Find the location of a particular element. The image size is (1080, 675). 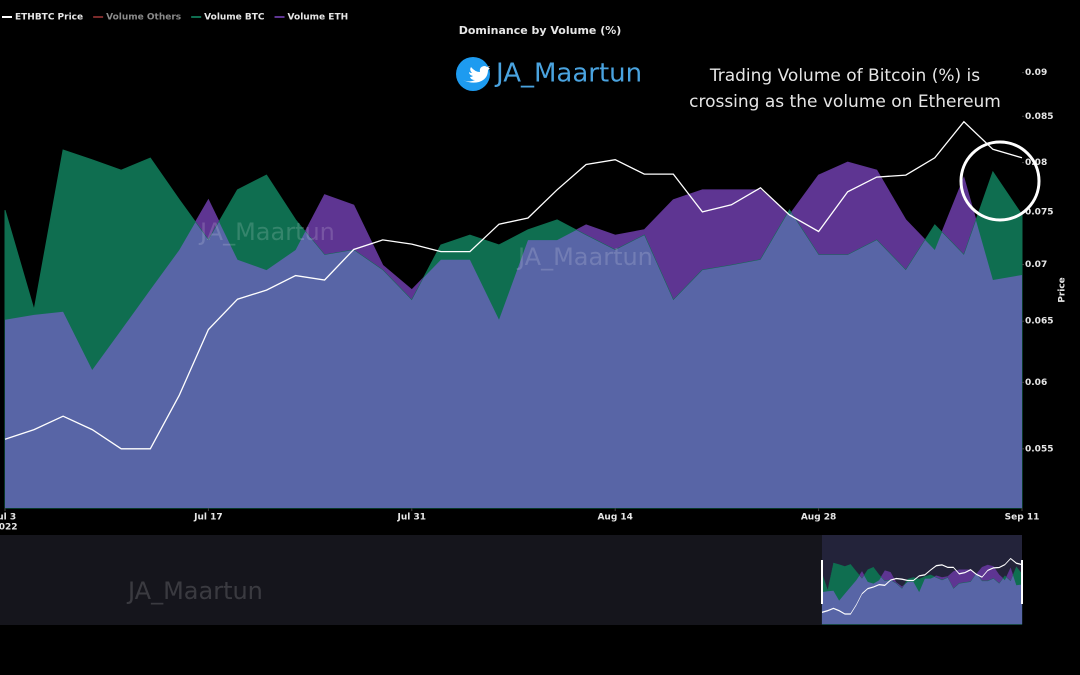

legend-label: Volume Others is located at coordinates (143, 18).